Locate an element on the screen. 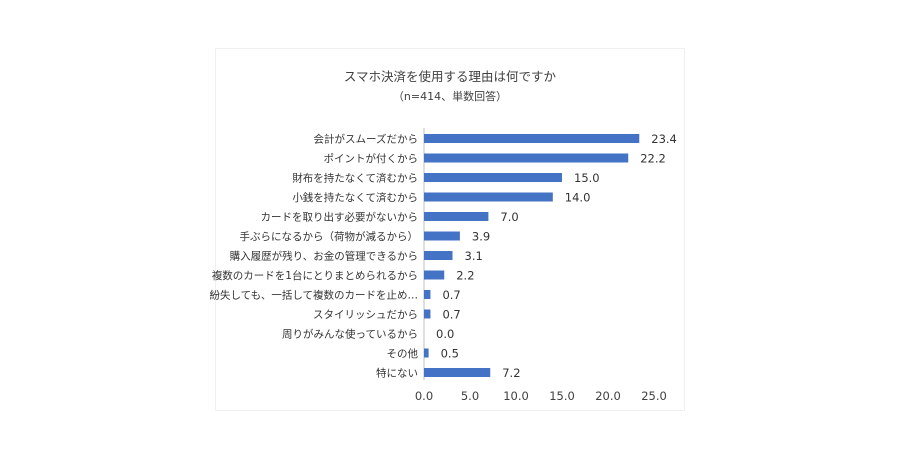 The height and width of the screenshot is (473, 900). value-label: 7.2 is located at coordinates (511, 373).